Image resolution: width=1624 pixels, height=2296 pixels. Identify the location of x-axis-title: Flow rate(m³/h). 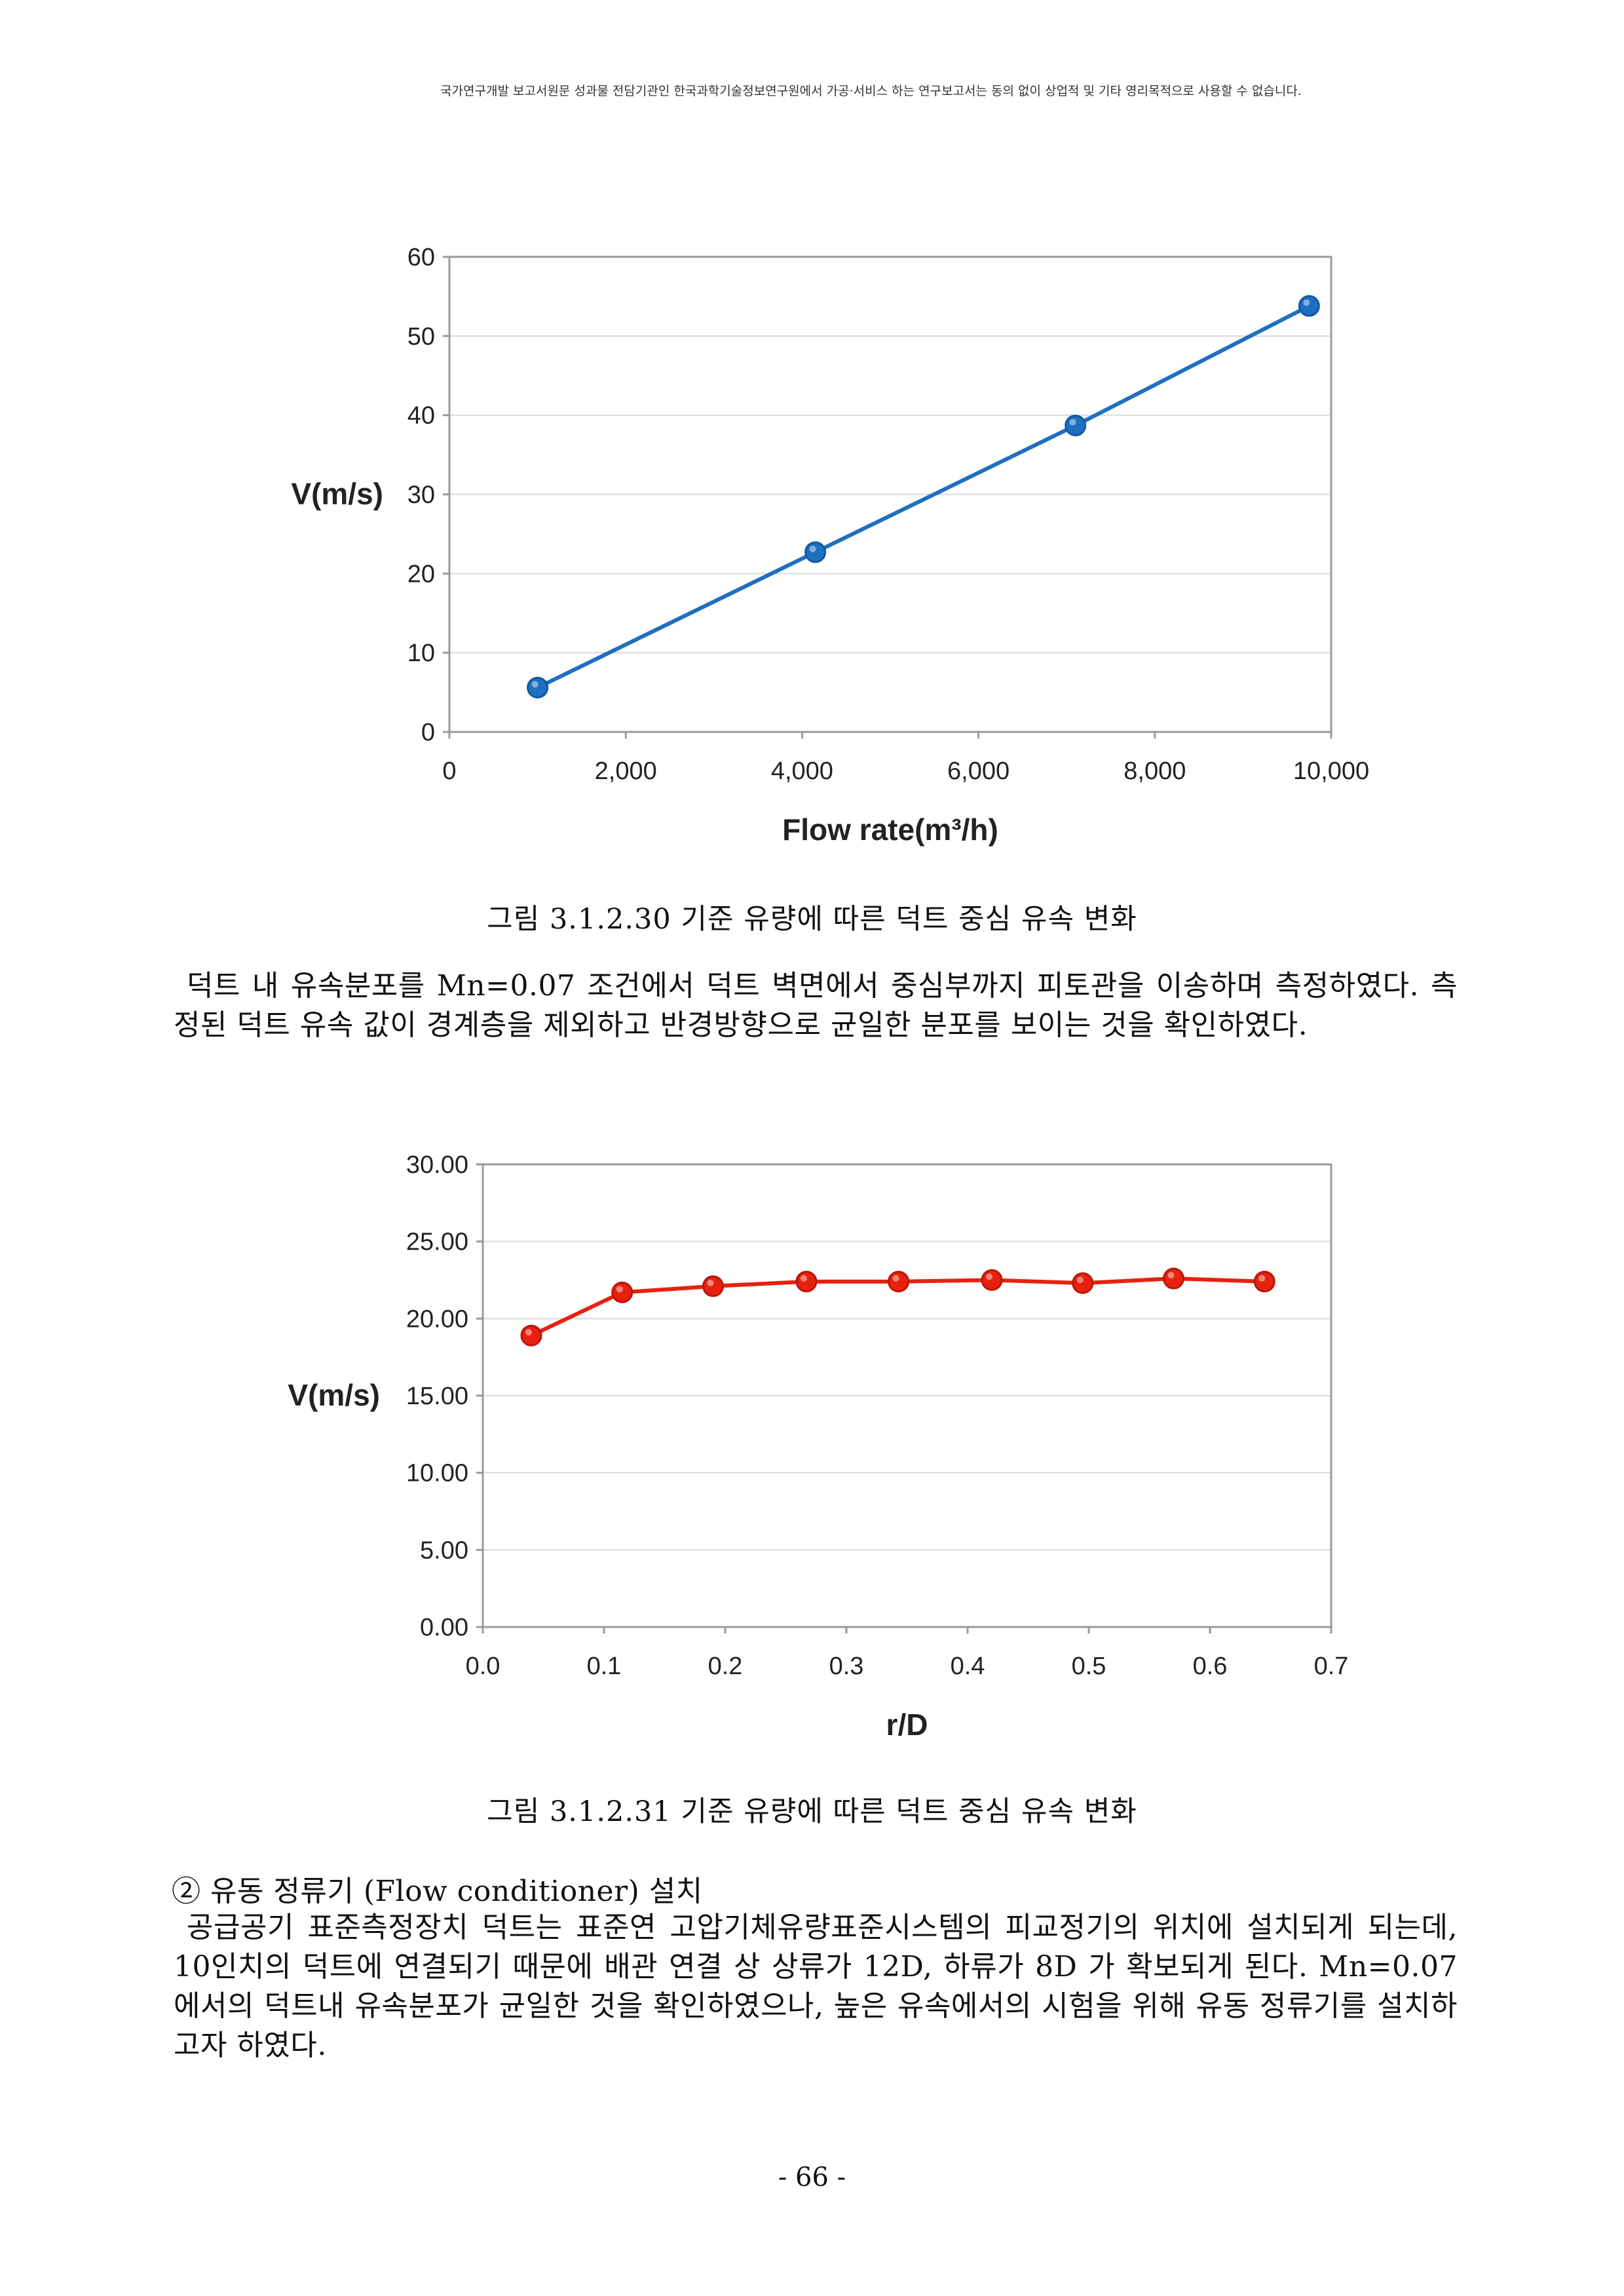
(890, 830).